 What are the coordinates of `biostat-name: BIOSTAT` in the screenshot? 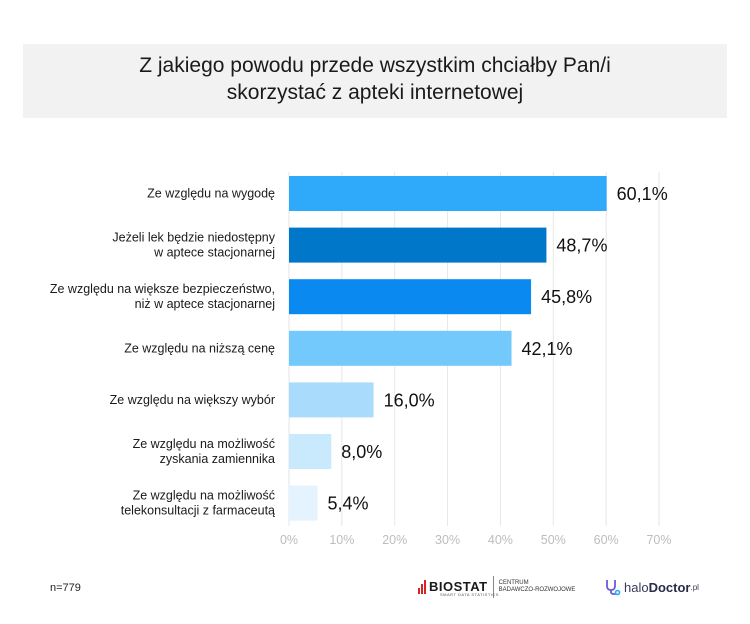 It's located at (458, 586).